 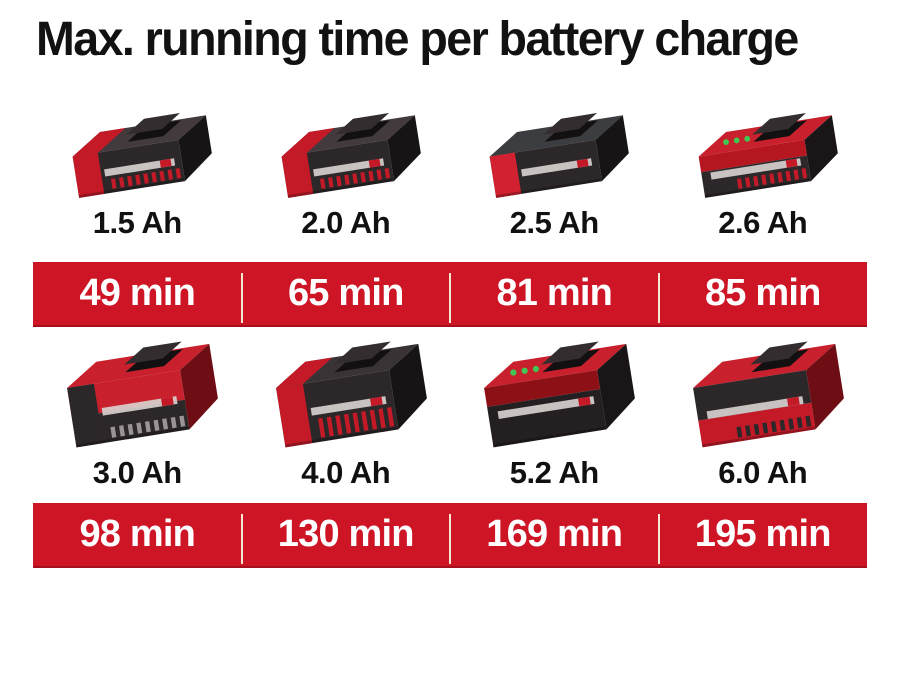 What do you see at coordinates (346, 473) in the screenshot?
I see `capacity-label: 4.0 Ah` at bounding box center [346, 473].